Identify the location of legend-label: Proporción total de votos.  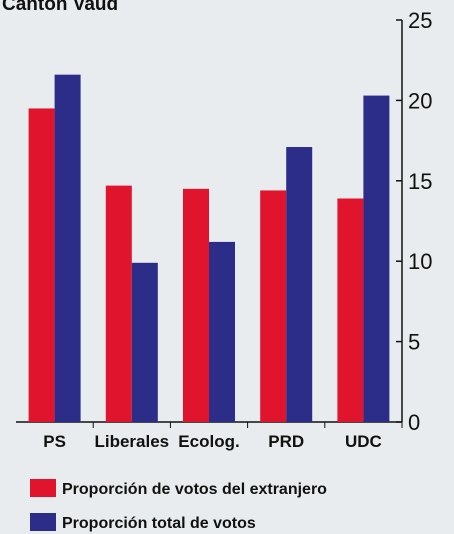
(159, 523).